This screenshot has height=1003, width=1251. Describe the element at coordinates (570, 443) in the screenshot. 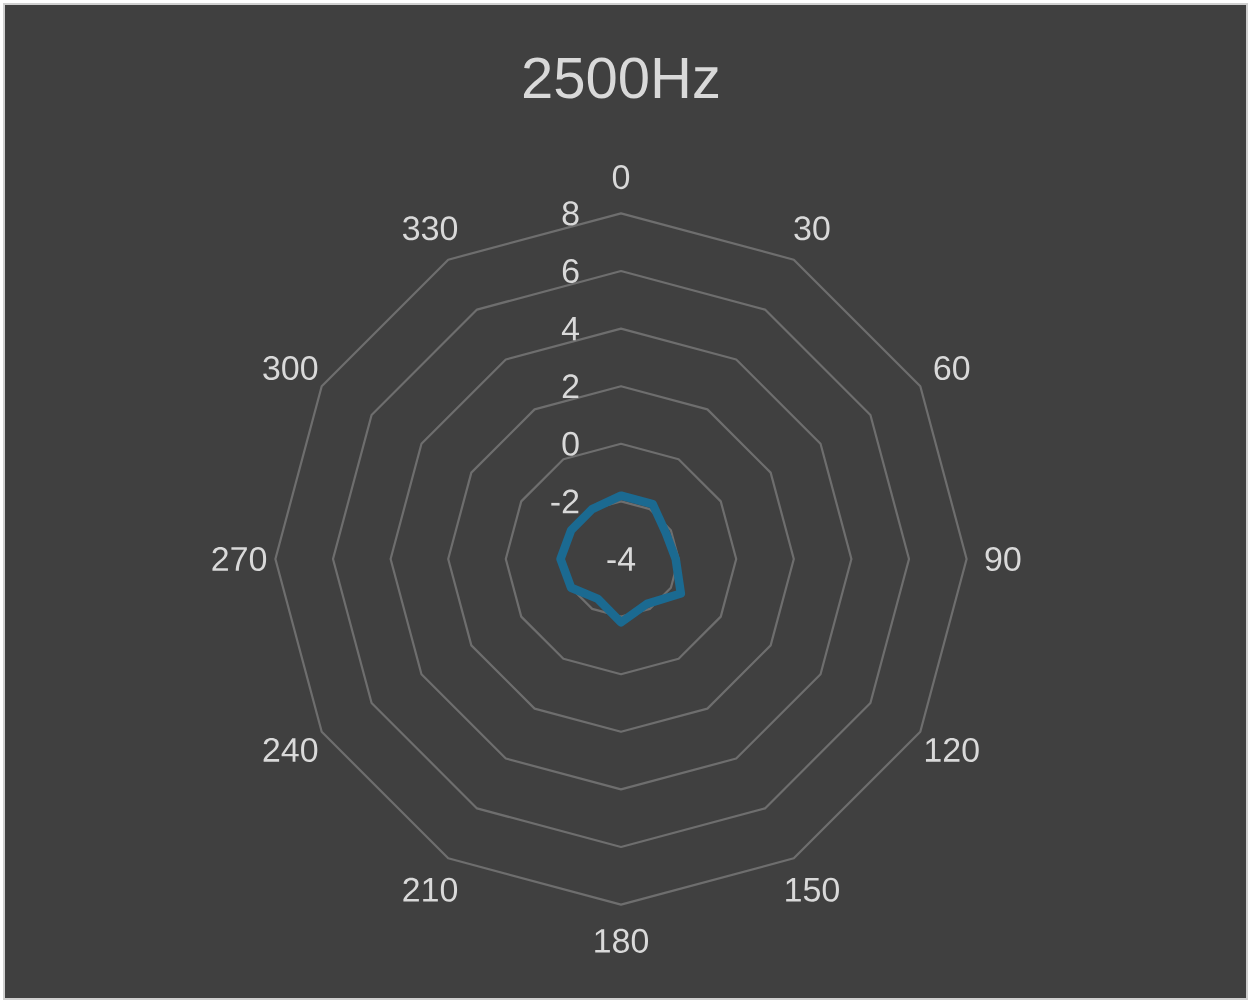

I see `y-tick-label: 0` at that location.